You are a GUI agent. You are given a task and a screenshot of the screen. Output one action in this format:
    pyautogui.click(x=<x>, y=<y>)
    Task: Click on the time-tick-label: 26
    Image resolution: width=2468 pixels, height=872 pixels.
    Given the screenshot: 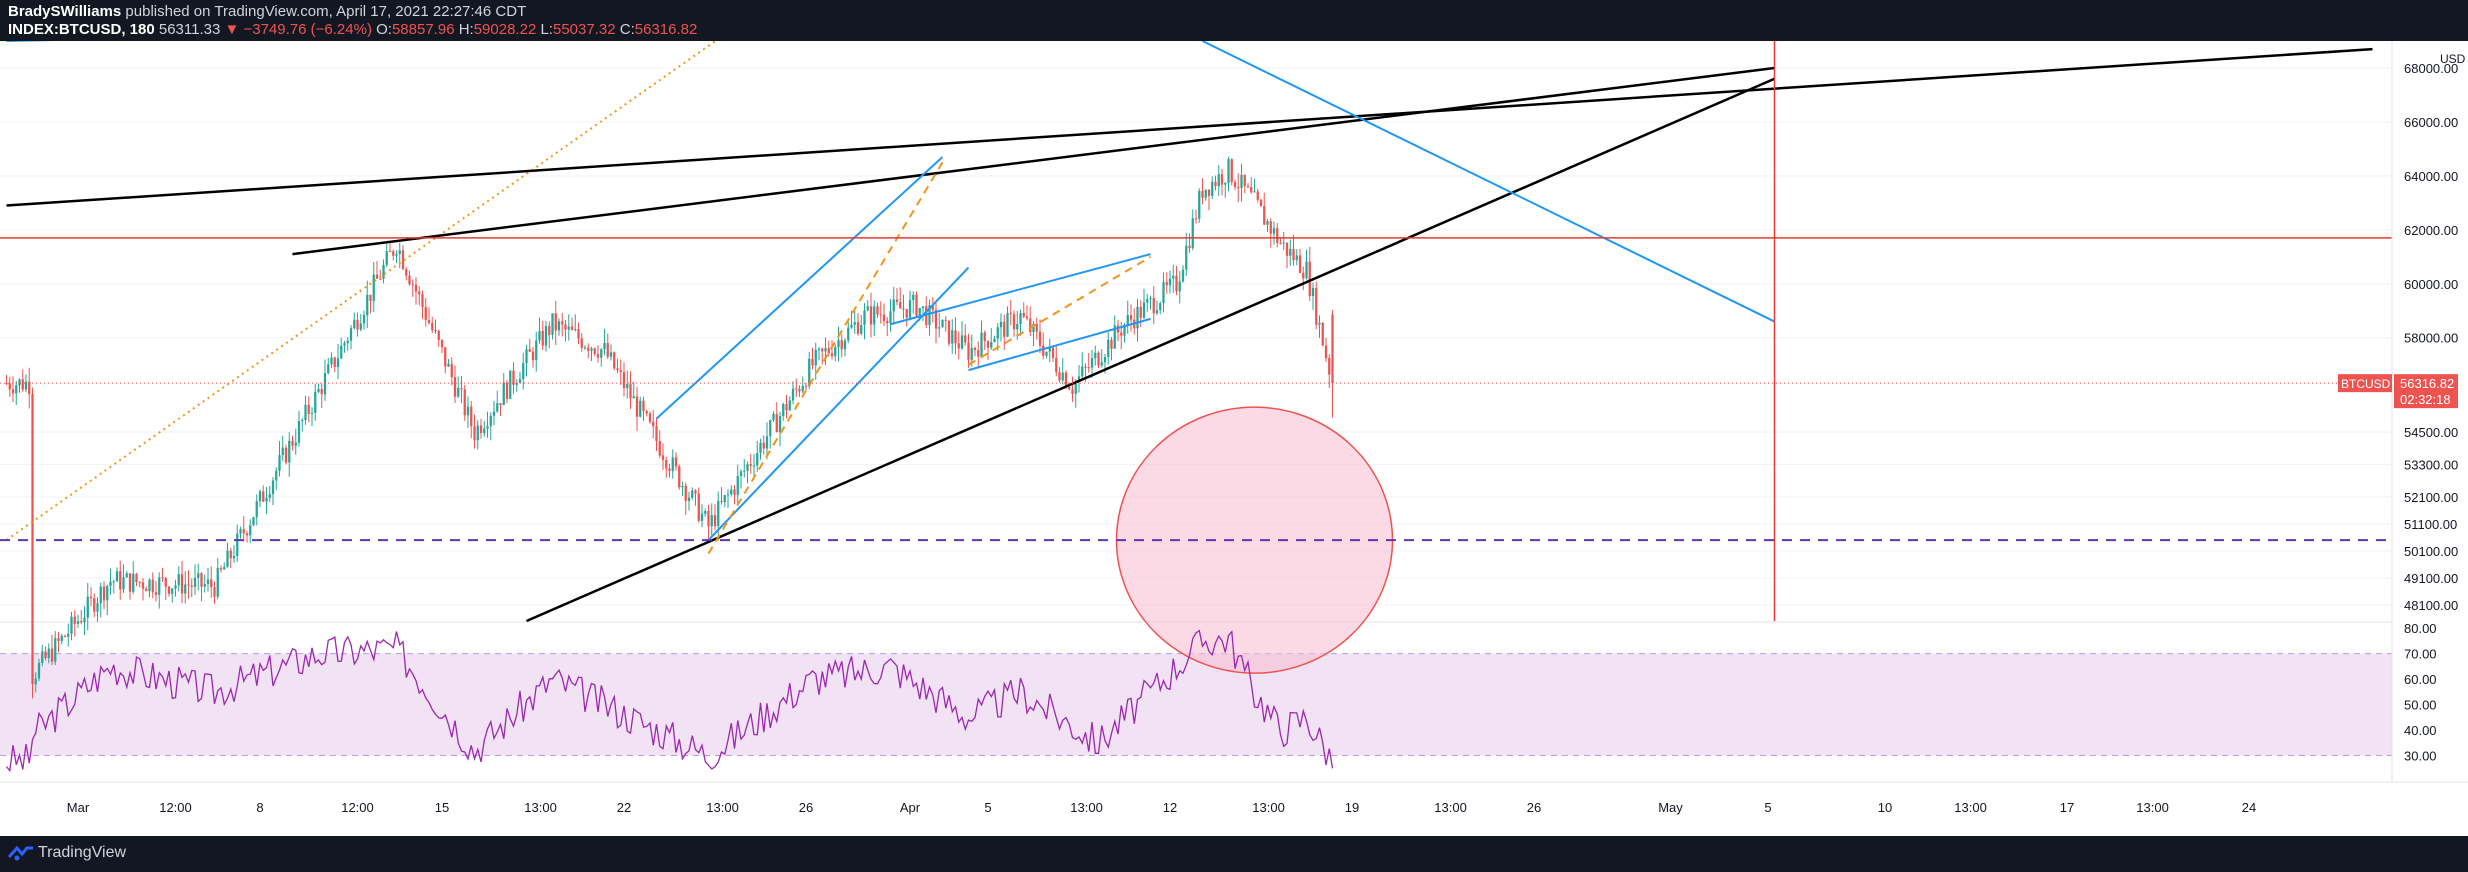 What is the action you would take?
    pyautogui.click(x=806, y=807)
    